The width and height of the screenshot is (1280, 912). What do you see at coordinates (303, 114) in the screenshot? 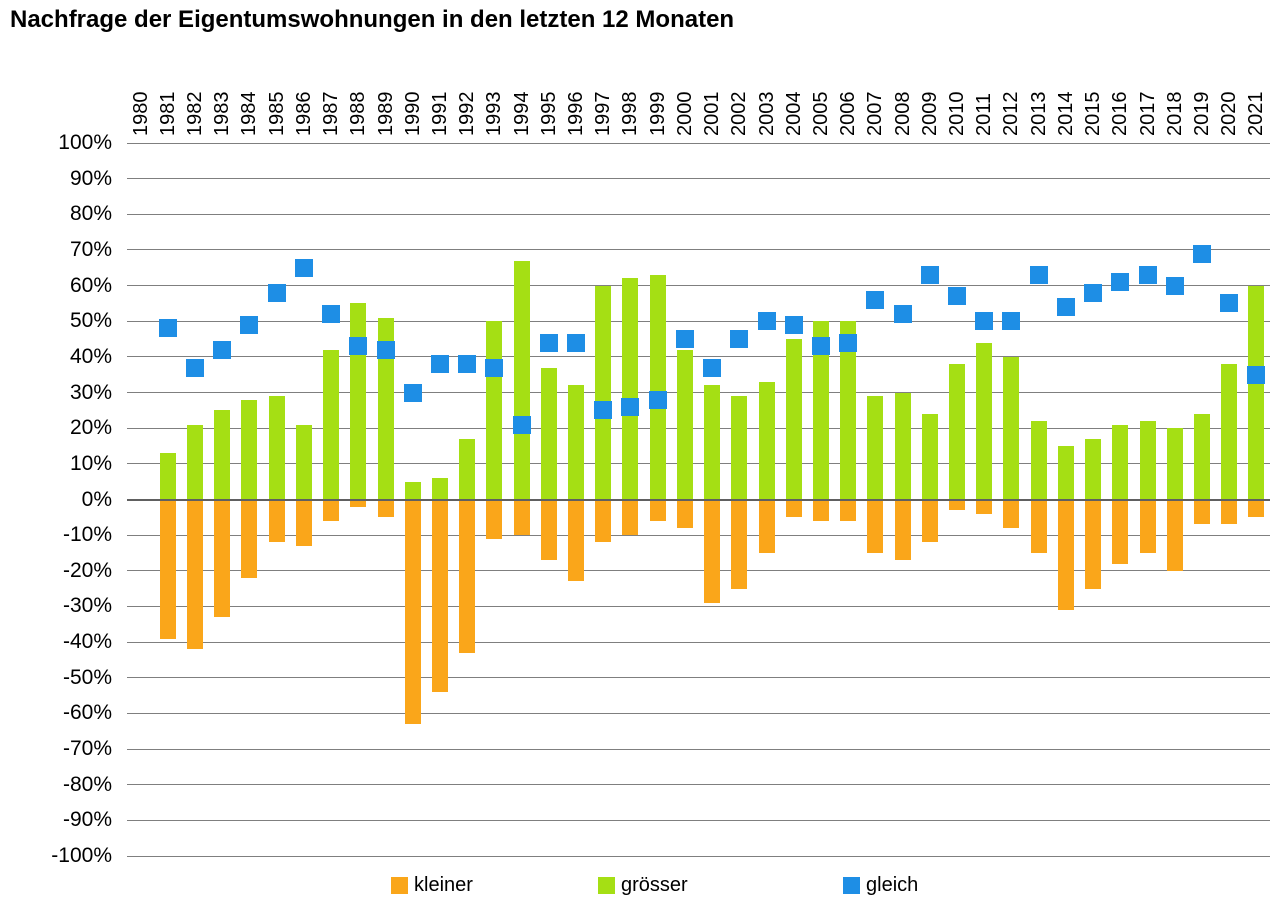
I see `x-tick-label: 1986` at bounding box center [303, 114].